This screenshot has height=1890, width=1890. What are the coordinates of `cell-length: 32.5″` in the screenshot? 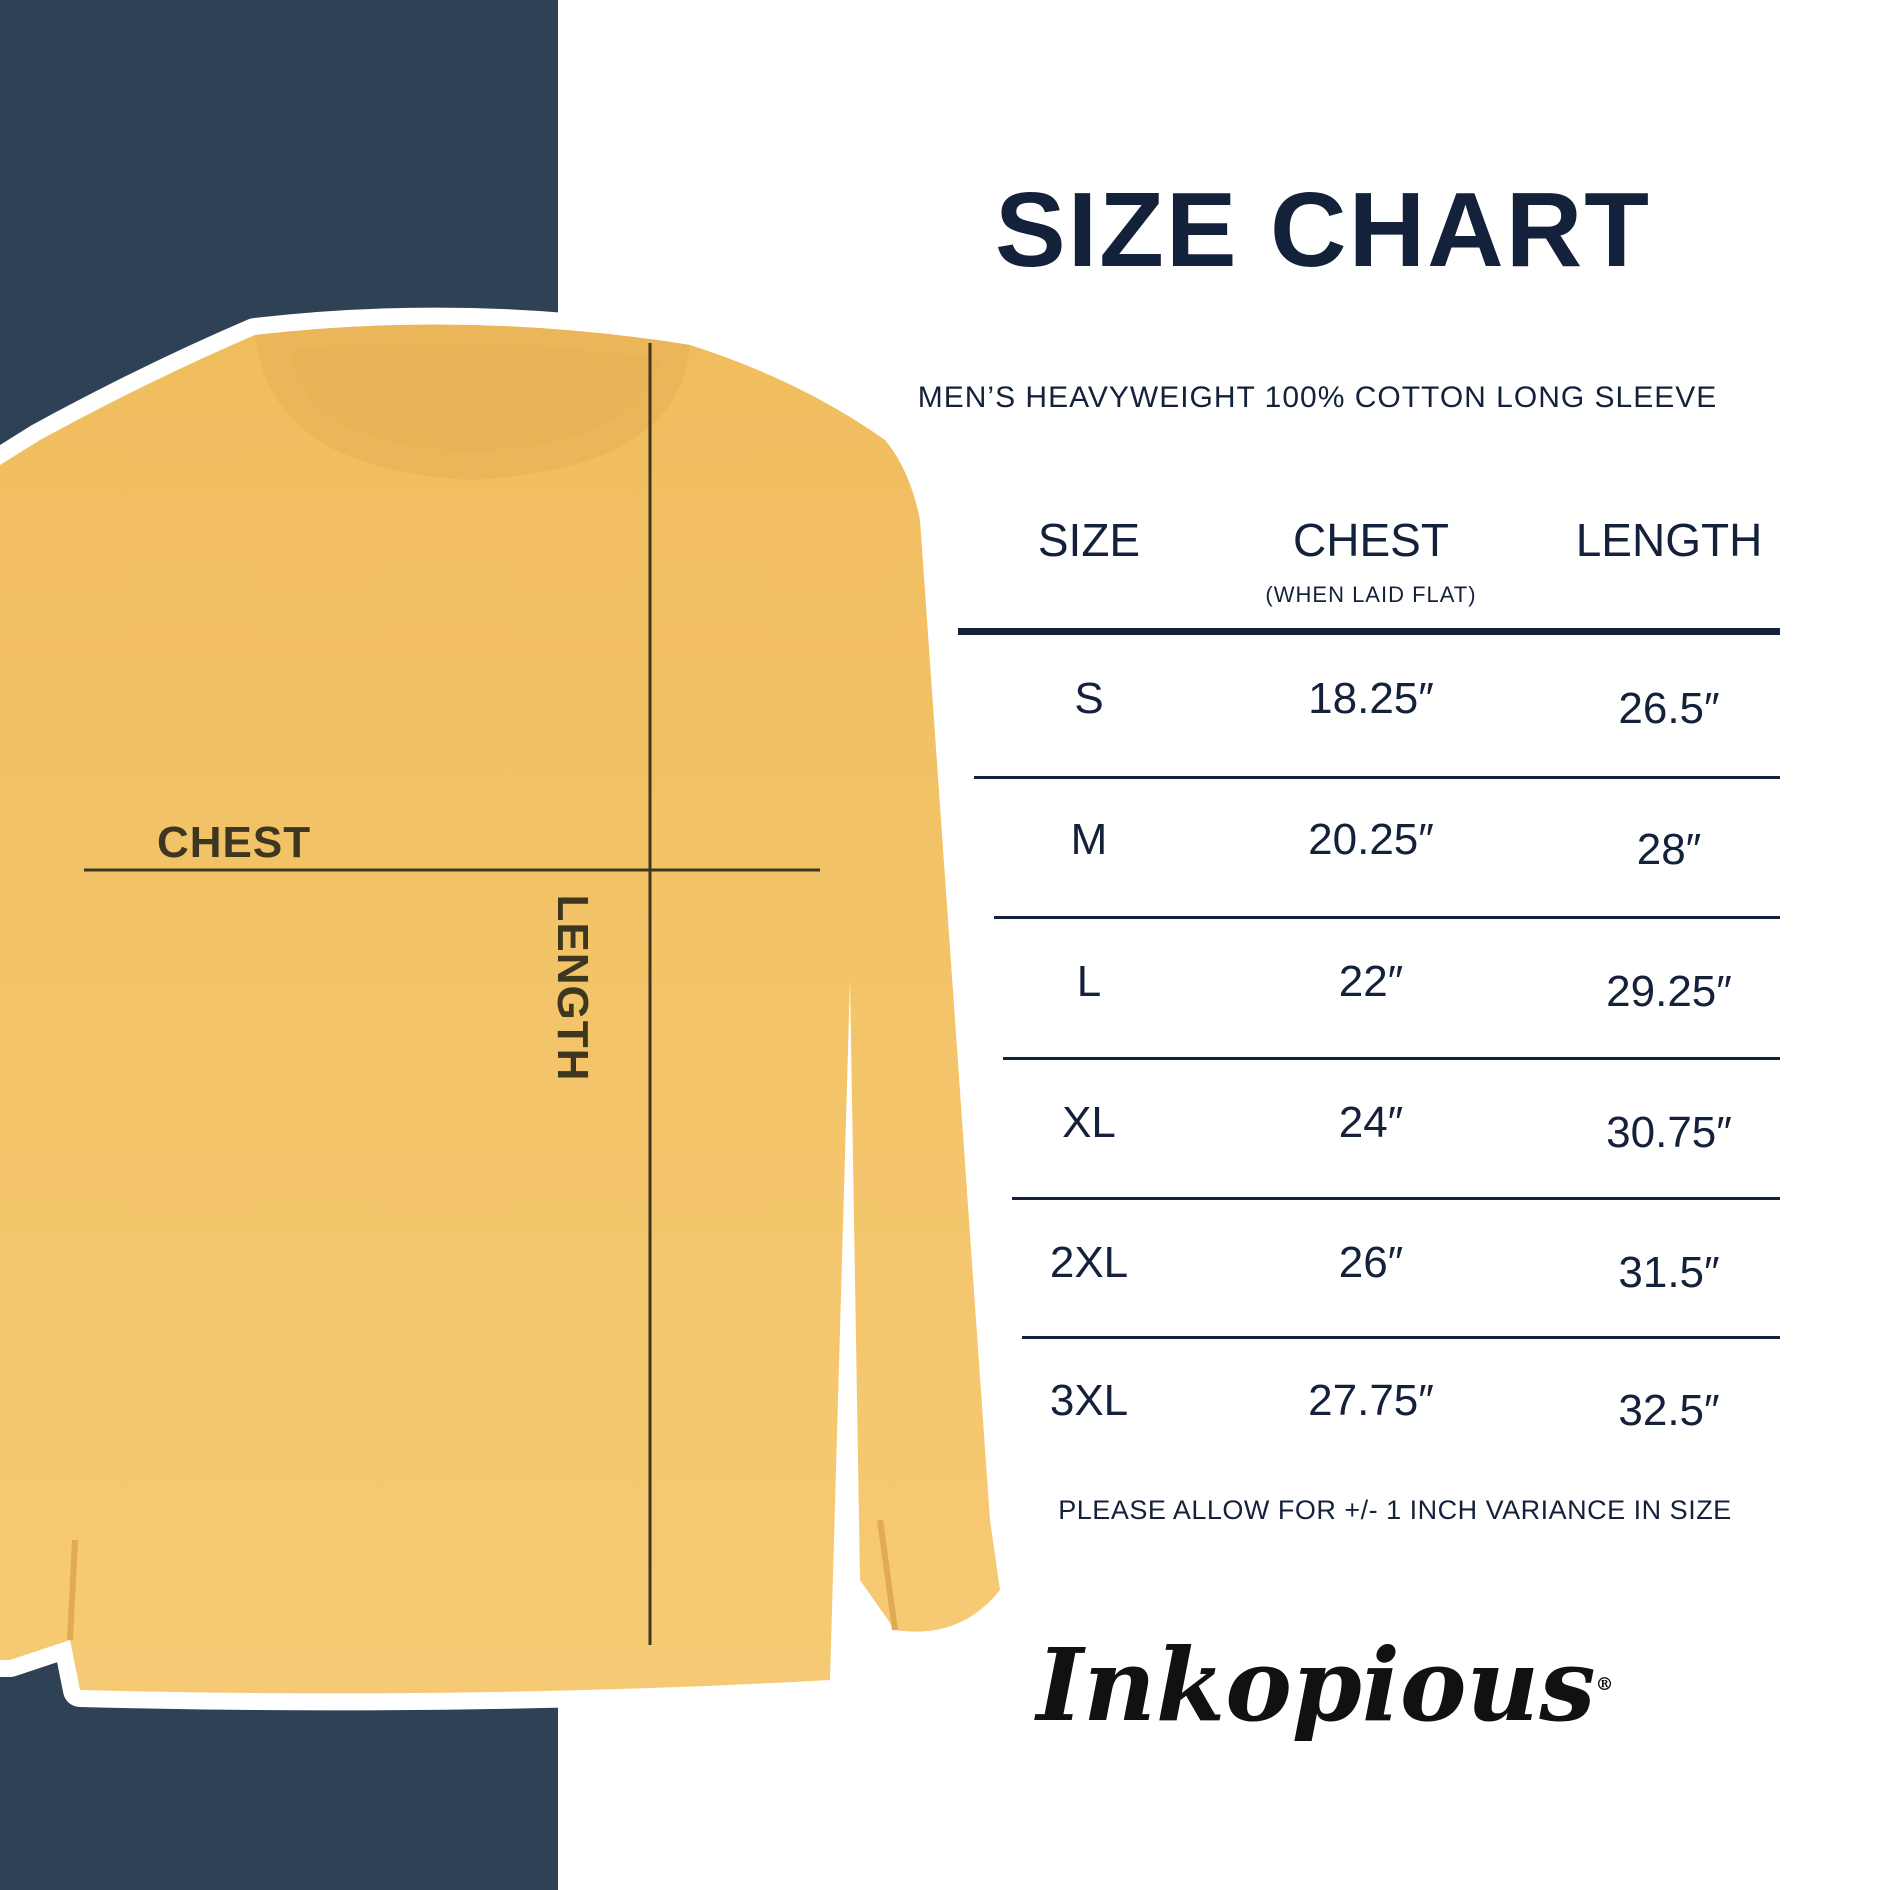 It's located at (1669, 1411).